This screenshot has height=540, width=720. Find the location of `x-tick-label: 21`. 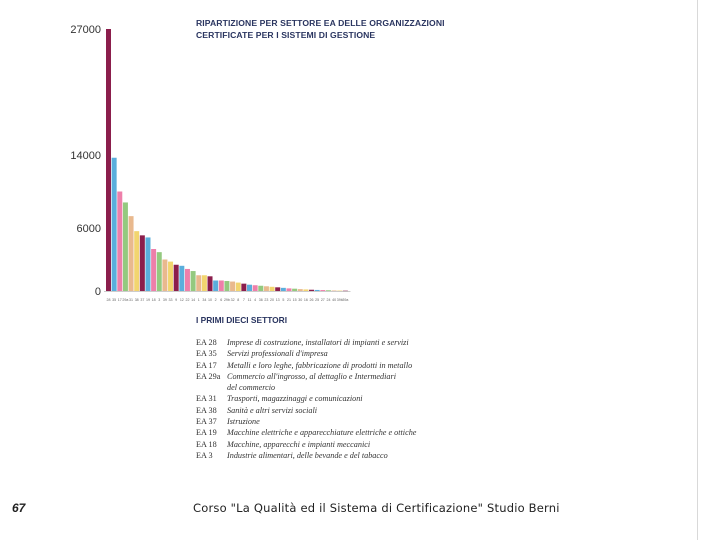

x-tick-label: 21 is located at coordinates (289, 300).